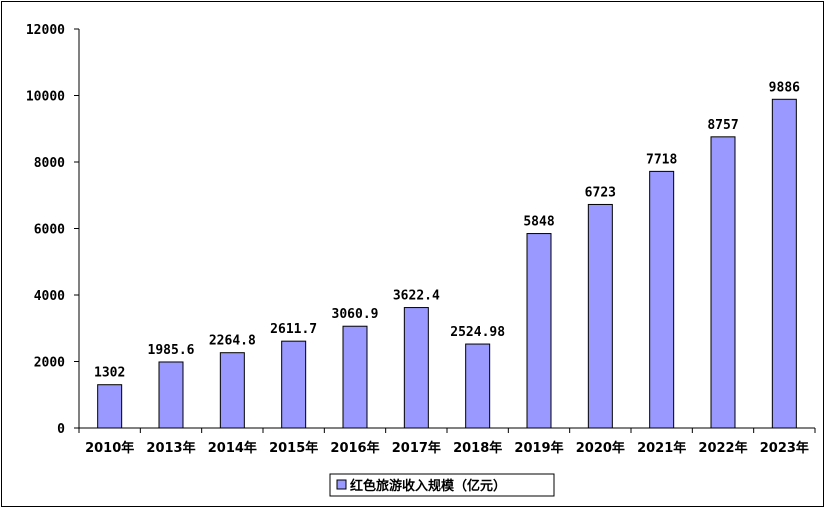 The width and height of the screenshot is (827, 511). I want to click on x-tick-label: 2010年, so click(109, 448).